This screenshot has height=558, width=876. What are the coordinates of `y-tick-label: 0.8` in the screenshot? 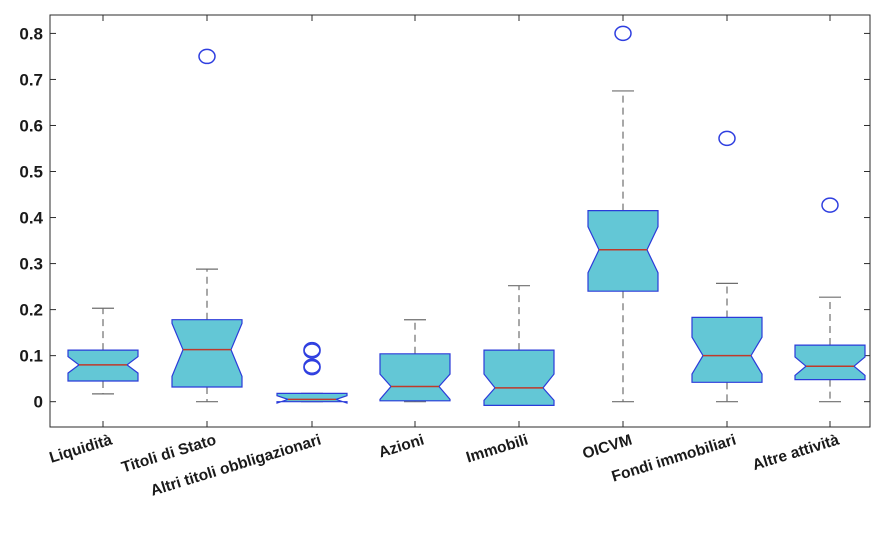 It's located at (31, 33).